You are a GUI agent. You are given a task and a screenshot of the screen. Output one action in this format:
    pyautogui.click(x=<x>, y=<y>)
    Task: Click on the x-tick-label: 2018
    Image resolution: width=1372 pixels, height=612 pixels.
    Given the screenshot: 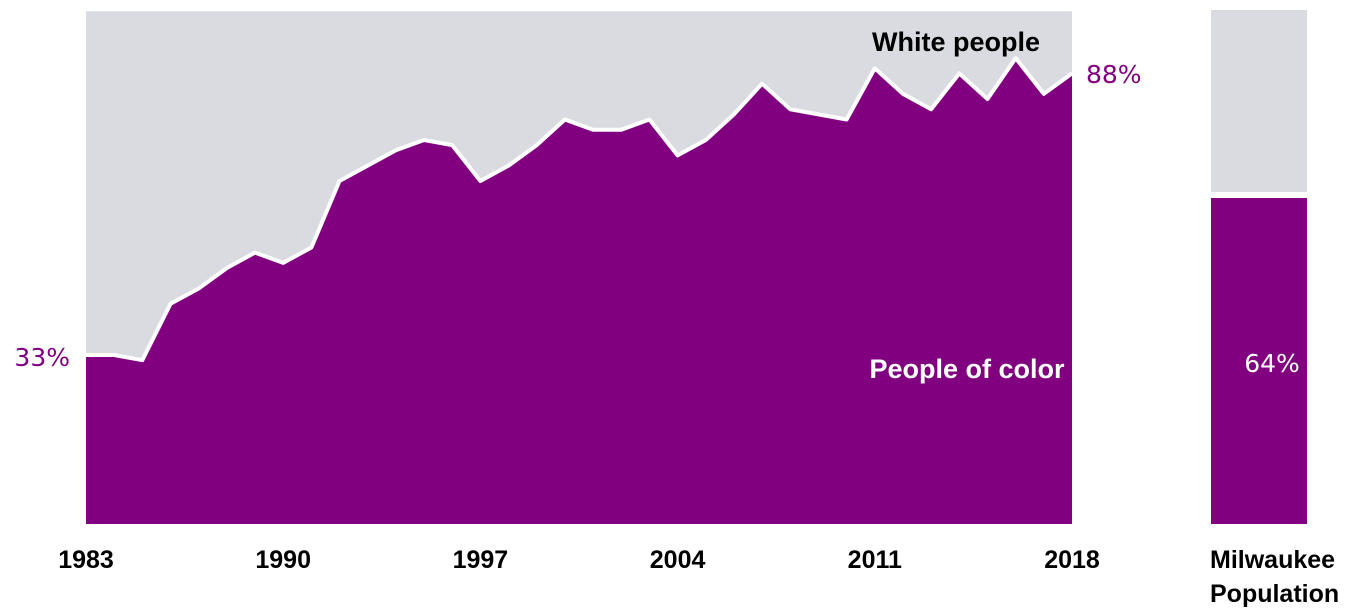 What is the action you would take?
    pyautogui.click(x=1072, y=560)
    